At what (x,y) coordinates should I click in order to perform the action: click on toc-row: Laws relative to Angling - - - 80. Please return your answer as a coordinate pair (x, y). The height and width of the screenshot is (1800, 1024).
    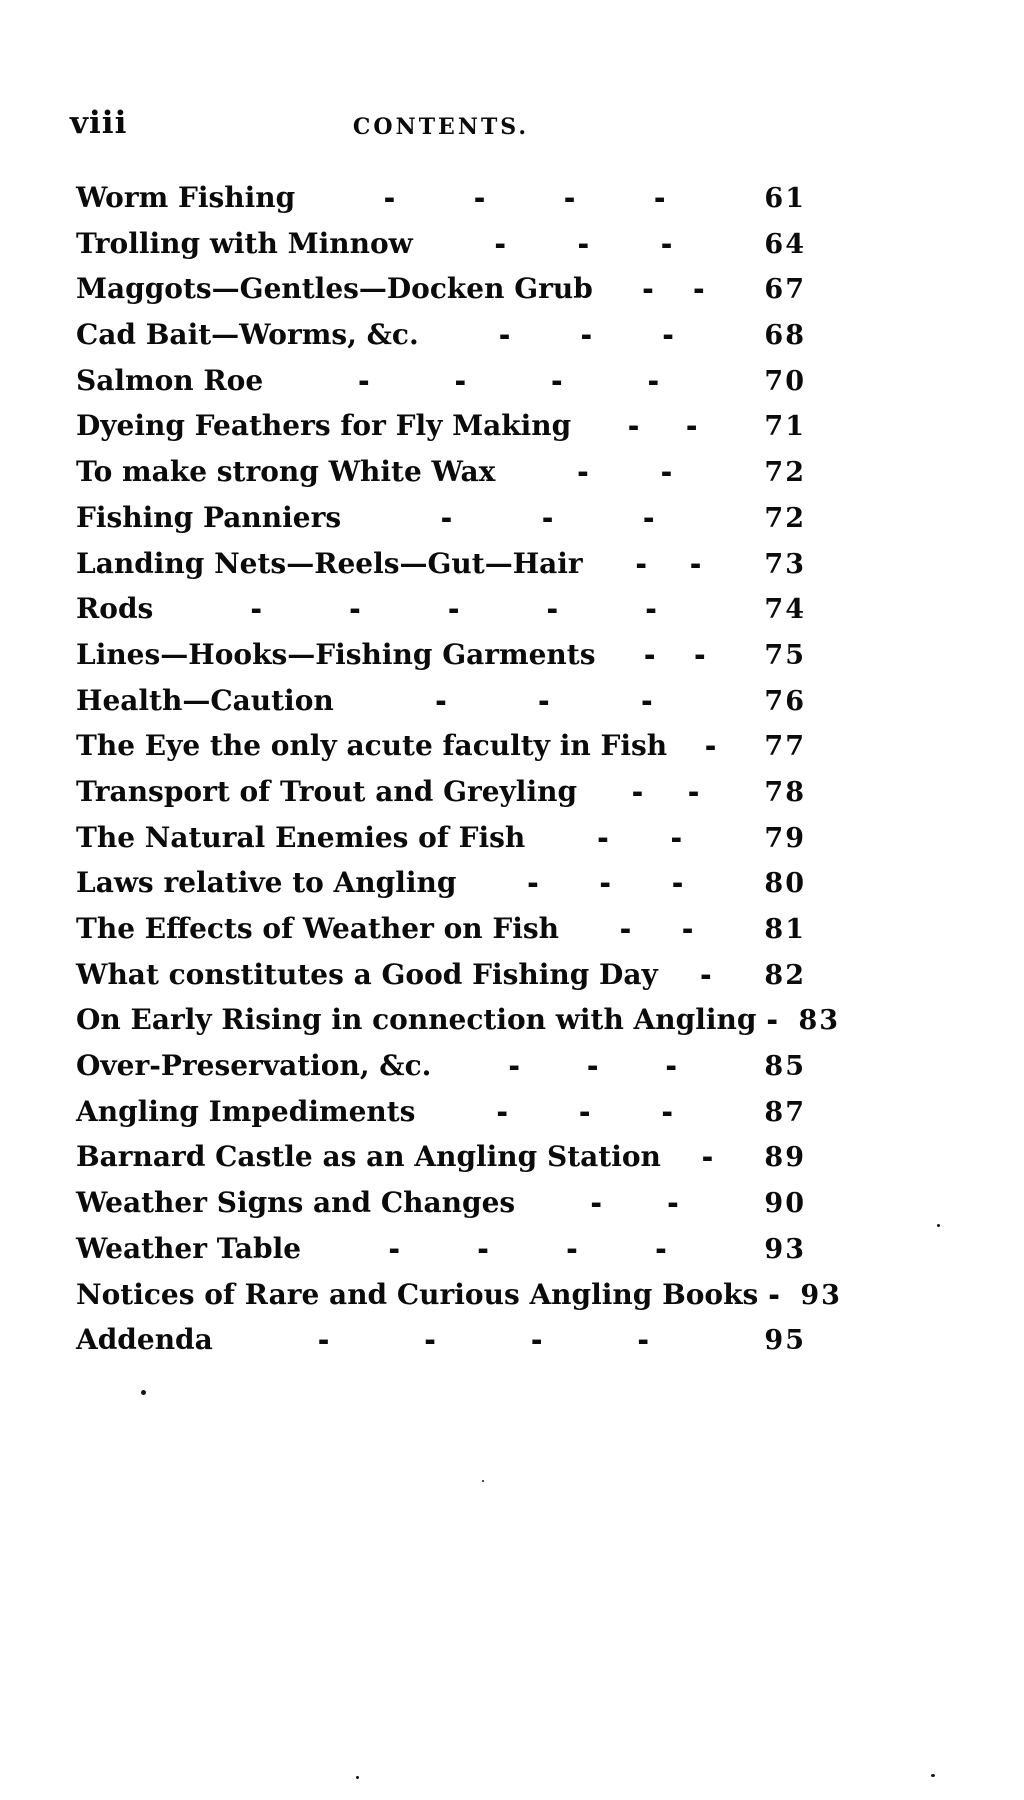
    Looking at the image, I should click on (441, 883).